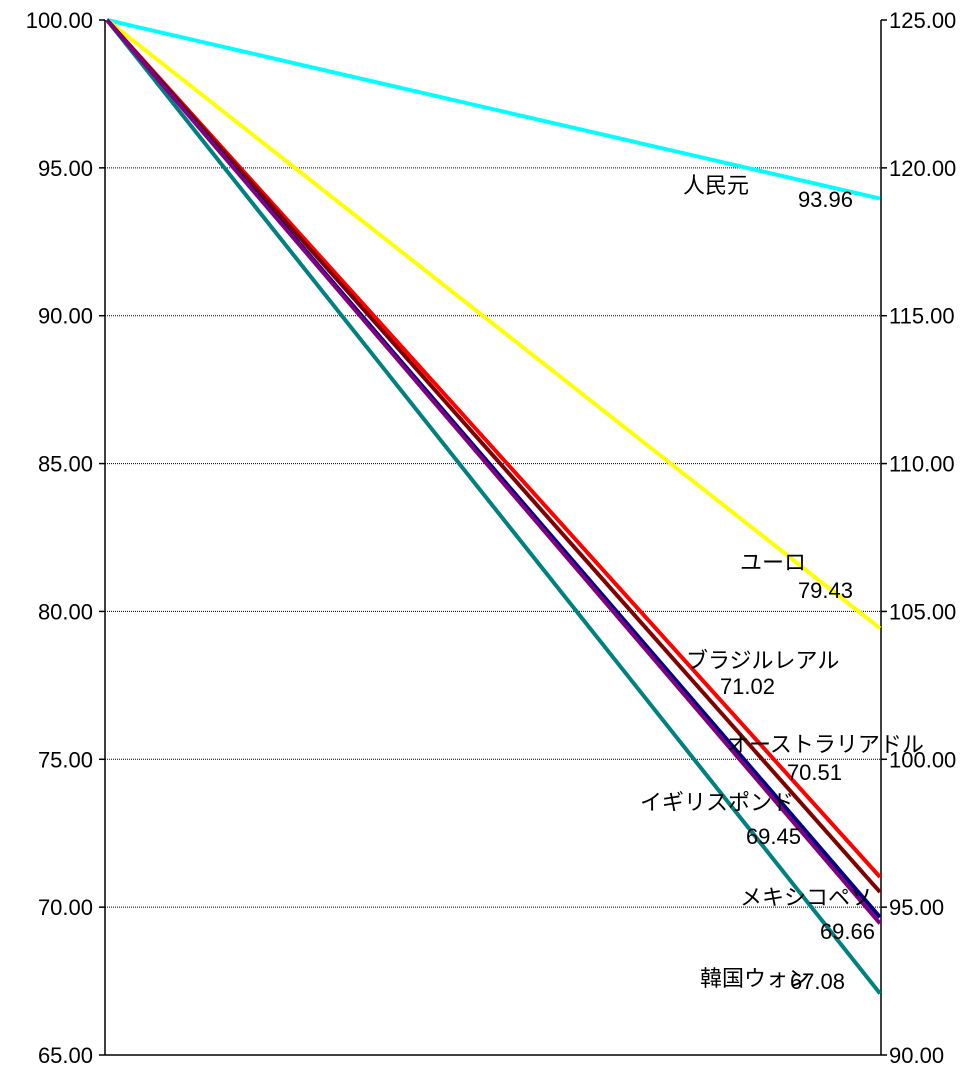  I want to click on series-line, so click(493, 109).